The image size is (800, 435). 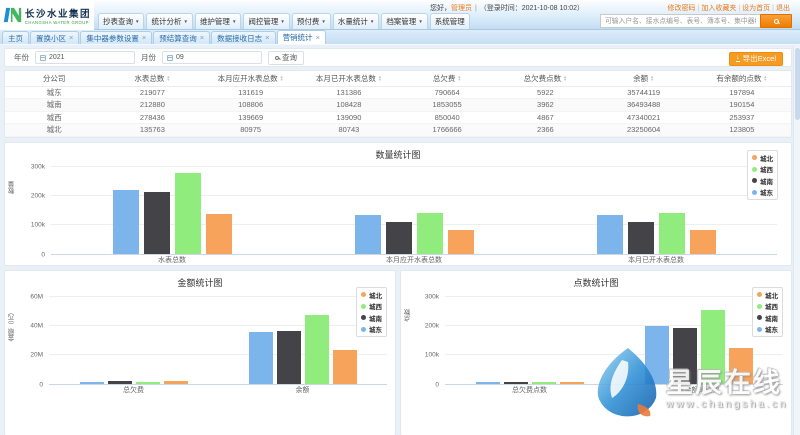 What do you see at coordinates (266, 21) in the screenshot?
I see `menu-item: 阀控管理 ▼` at bounding box center [266, 21].